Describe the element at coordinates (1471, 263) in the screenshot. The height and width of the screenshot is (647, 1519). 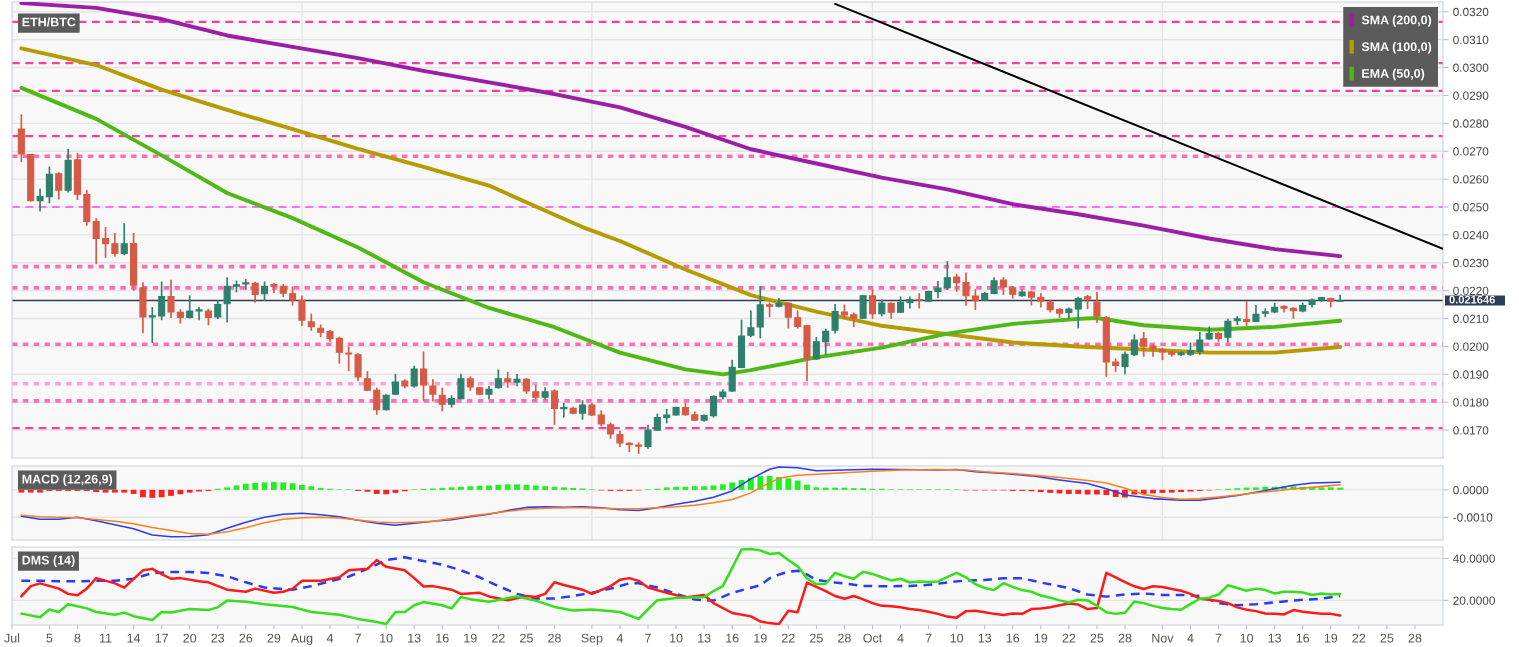
I see `y-tick-label: 0.0230` at that location.